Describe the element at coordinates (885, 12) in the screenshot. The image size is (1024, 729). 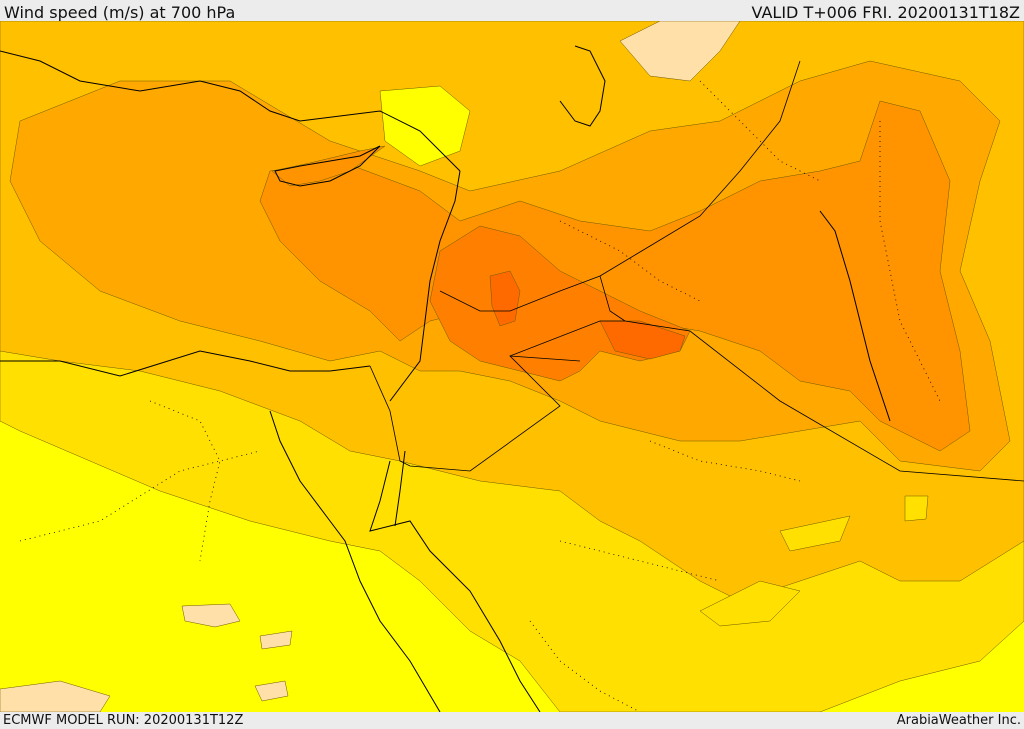
I see `valid-time: VALID T+006 FRI. 20200131T18Z` at that location.